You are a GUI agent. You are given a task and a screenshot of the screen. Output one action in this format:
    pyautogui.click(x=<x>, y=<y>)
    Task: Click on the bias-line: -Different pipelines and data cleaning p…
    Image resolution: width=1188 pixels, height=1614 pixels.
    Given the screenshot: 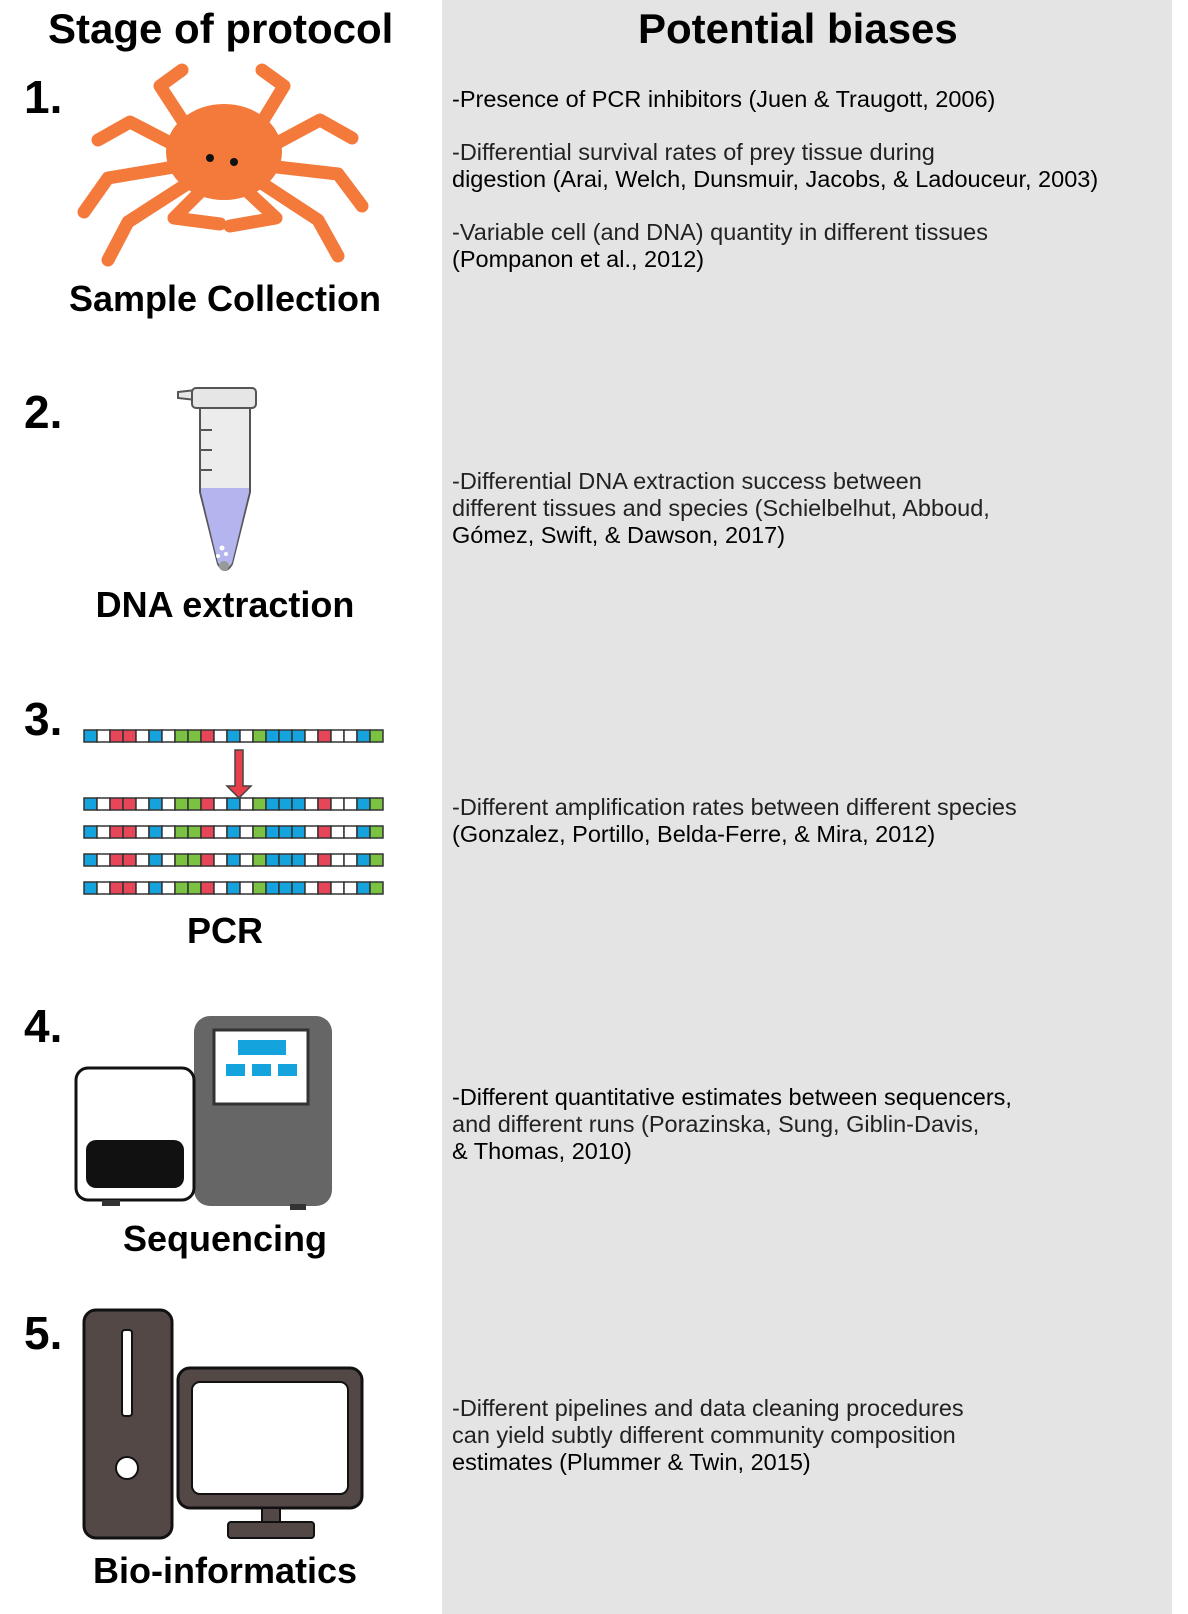 What is the action you would take?
    pyautogui.click(x=708, y=1408)
    